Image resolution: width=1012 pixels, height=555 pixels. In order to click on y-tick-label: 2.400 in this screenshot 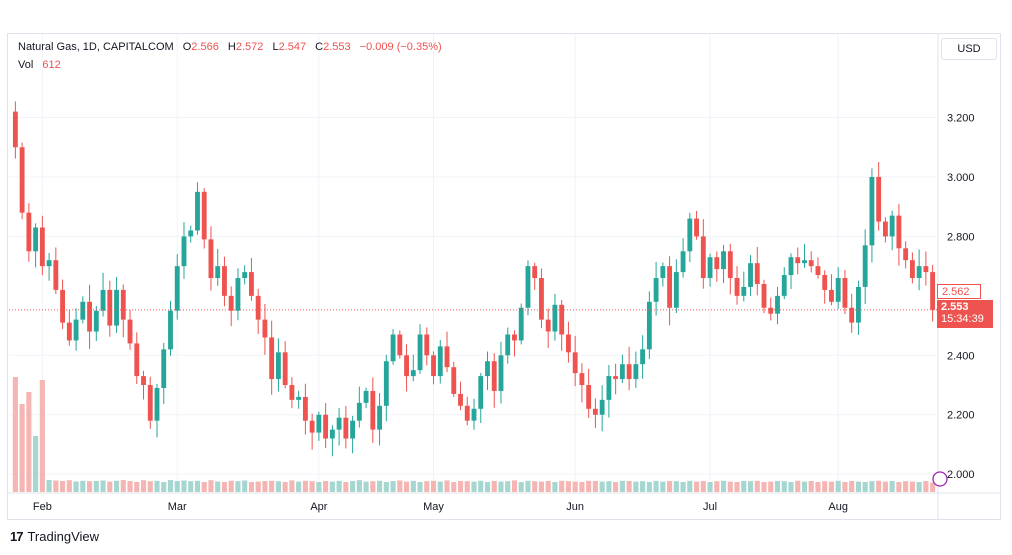, I will do `click(961, 356)`.